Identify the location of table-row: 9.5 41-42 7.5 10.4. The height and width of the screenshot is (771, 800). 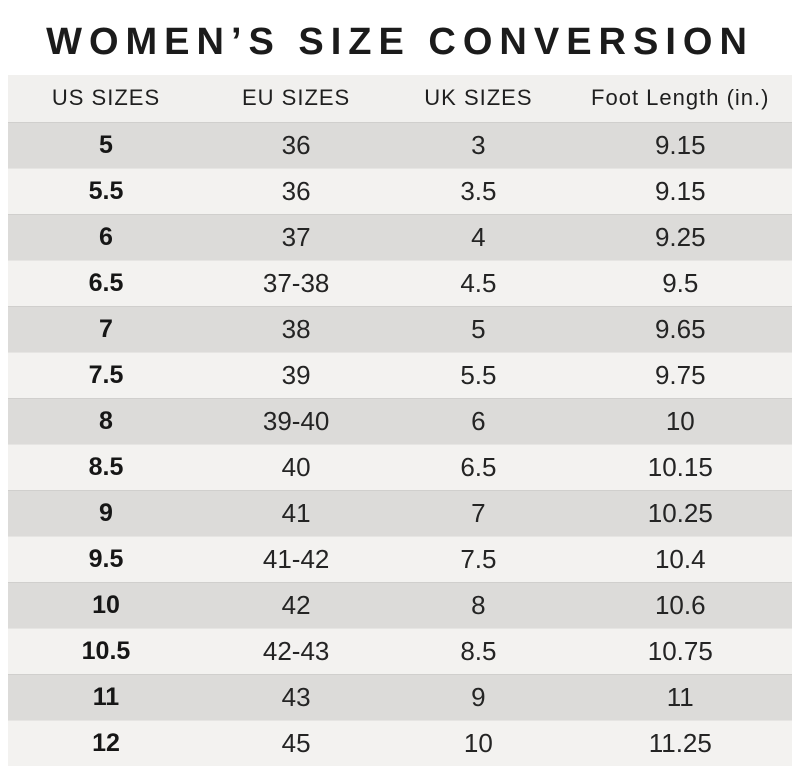
(400, 558).